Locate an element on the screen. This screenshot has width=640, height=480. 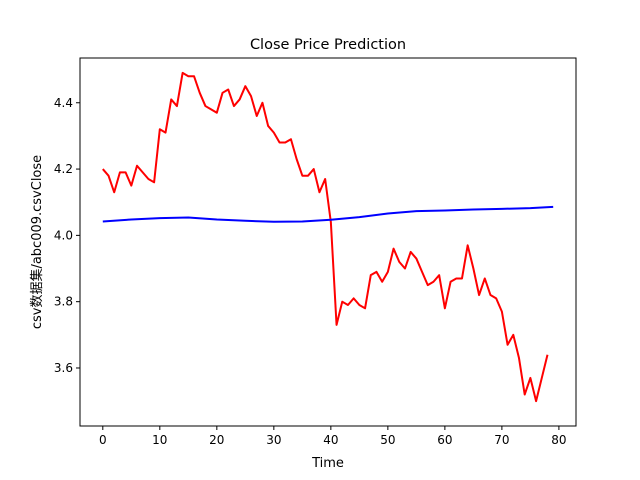
x-tick-label: 50 is located at coordinates (387, 440).